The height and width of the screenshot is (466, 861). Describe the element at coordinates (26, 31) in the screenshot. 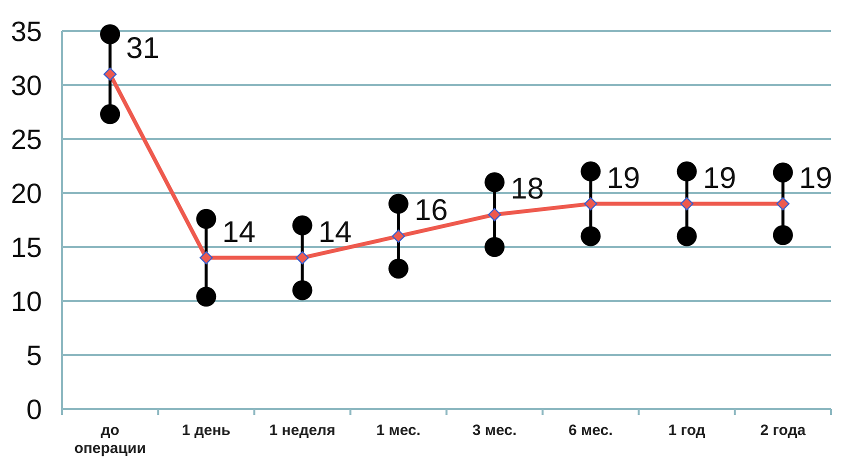

I see `y-tick-label: 35` at that location.